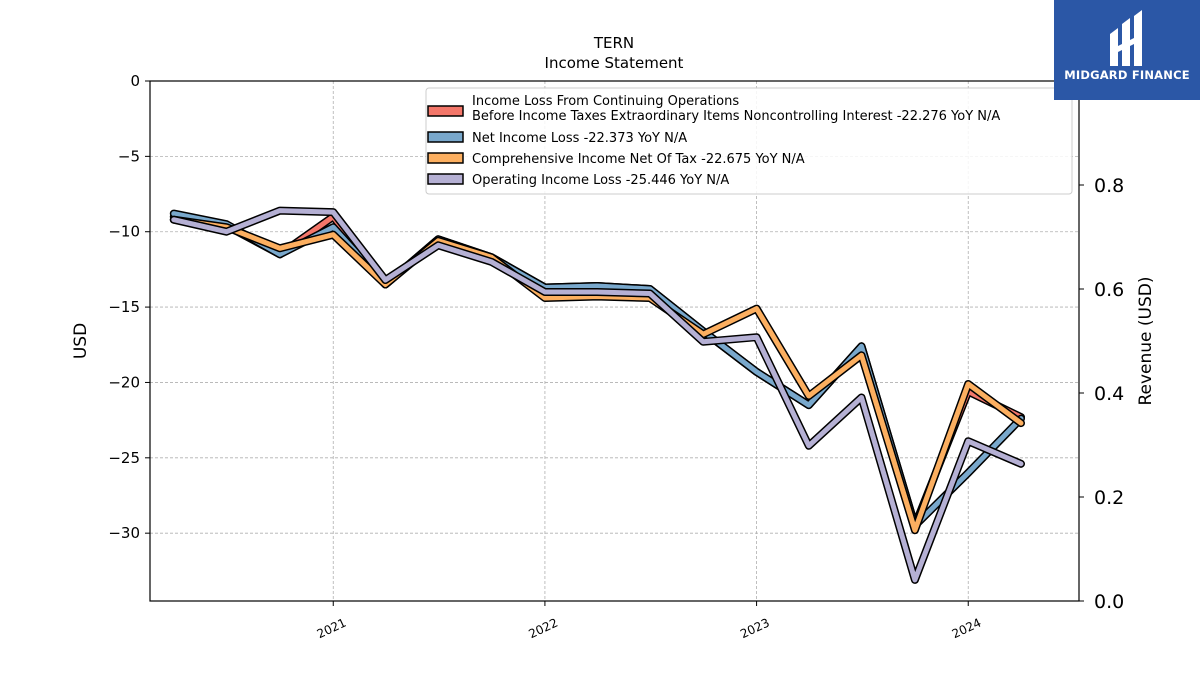 The image size is (1200, 675). Describe the element at coordinates (649, 621) in the screenshot. I see `x-axis: 2021 2022 2023 2024` at that location.